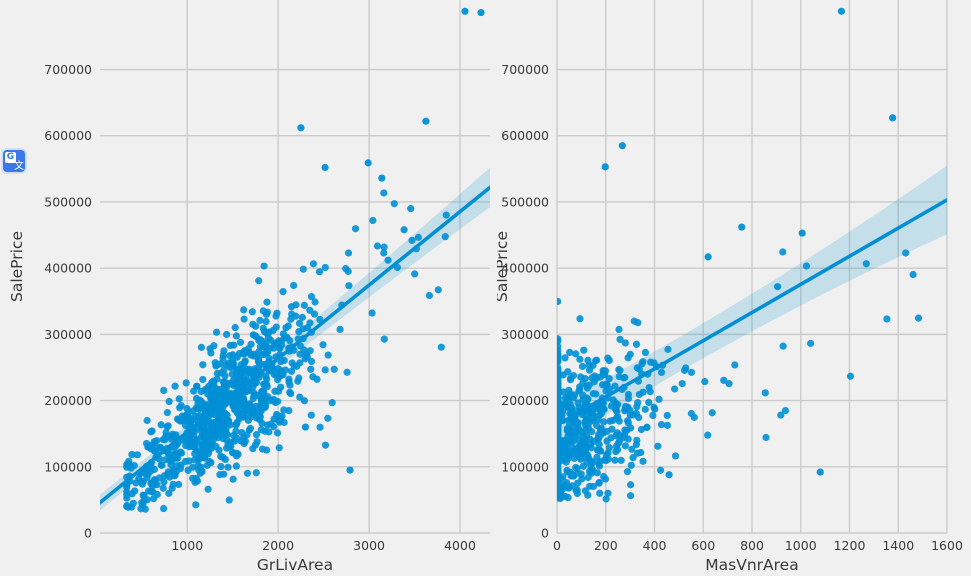  I want to click on google-translate-icon: G 文, so click(14, 161).